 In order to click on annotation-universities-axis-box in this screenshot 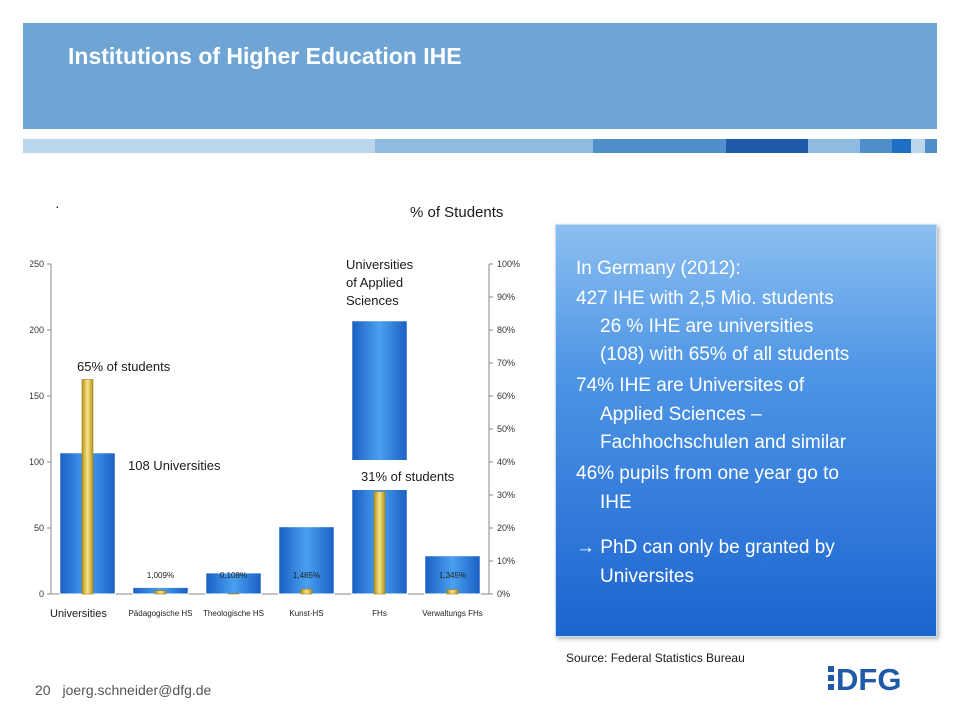, I will do `click(84, 613)`.